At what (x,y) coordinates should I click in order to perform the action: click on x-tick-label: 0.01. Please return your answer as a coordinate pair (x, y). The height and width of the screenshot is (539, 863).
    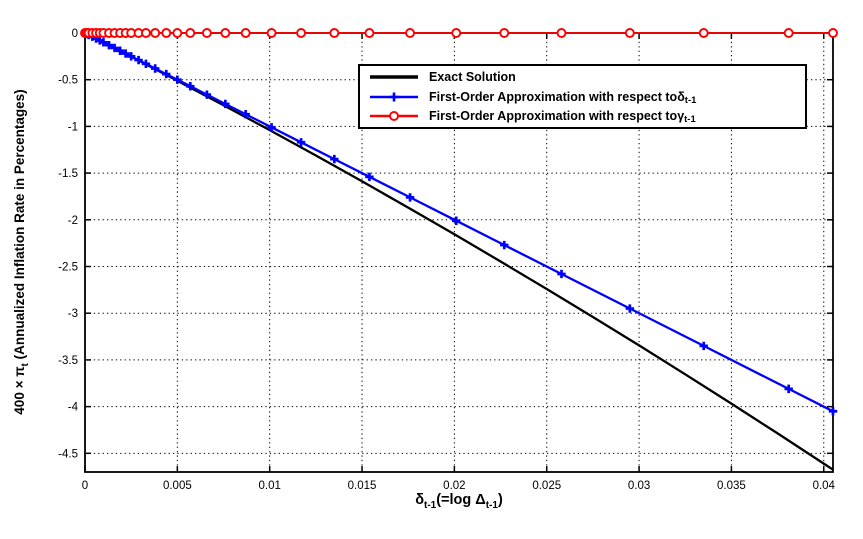
    Looking at the image, I should click on (269, 486).